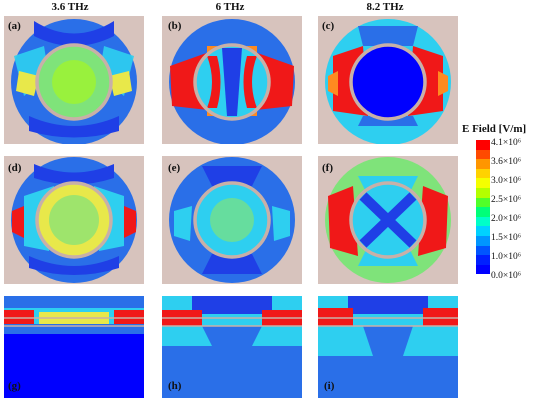  What do you see at coordinates (506, 257) in the screenshot?
I see `legend-tick: 1.0×10⁶` at bounding box center [506, 257].